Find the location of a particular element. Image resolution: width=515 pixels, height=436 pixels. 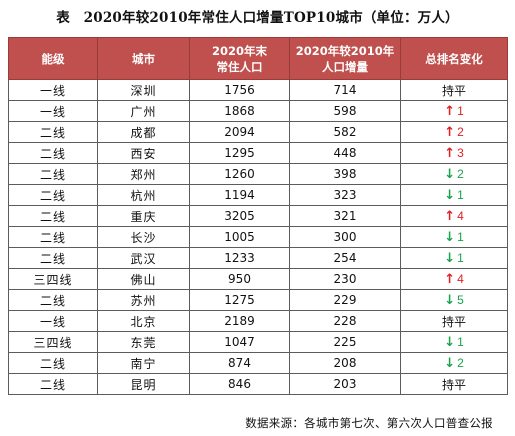

increase-cell: 582 is located at coordinates (345, 132).